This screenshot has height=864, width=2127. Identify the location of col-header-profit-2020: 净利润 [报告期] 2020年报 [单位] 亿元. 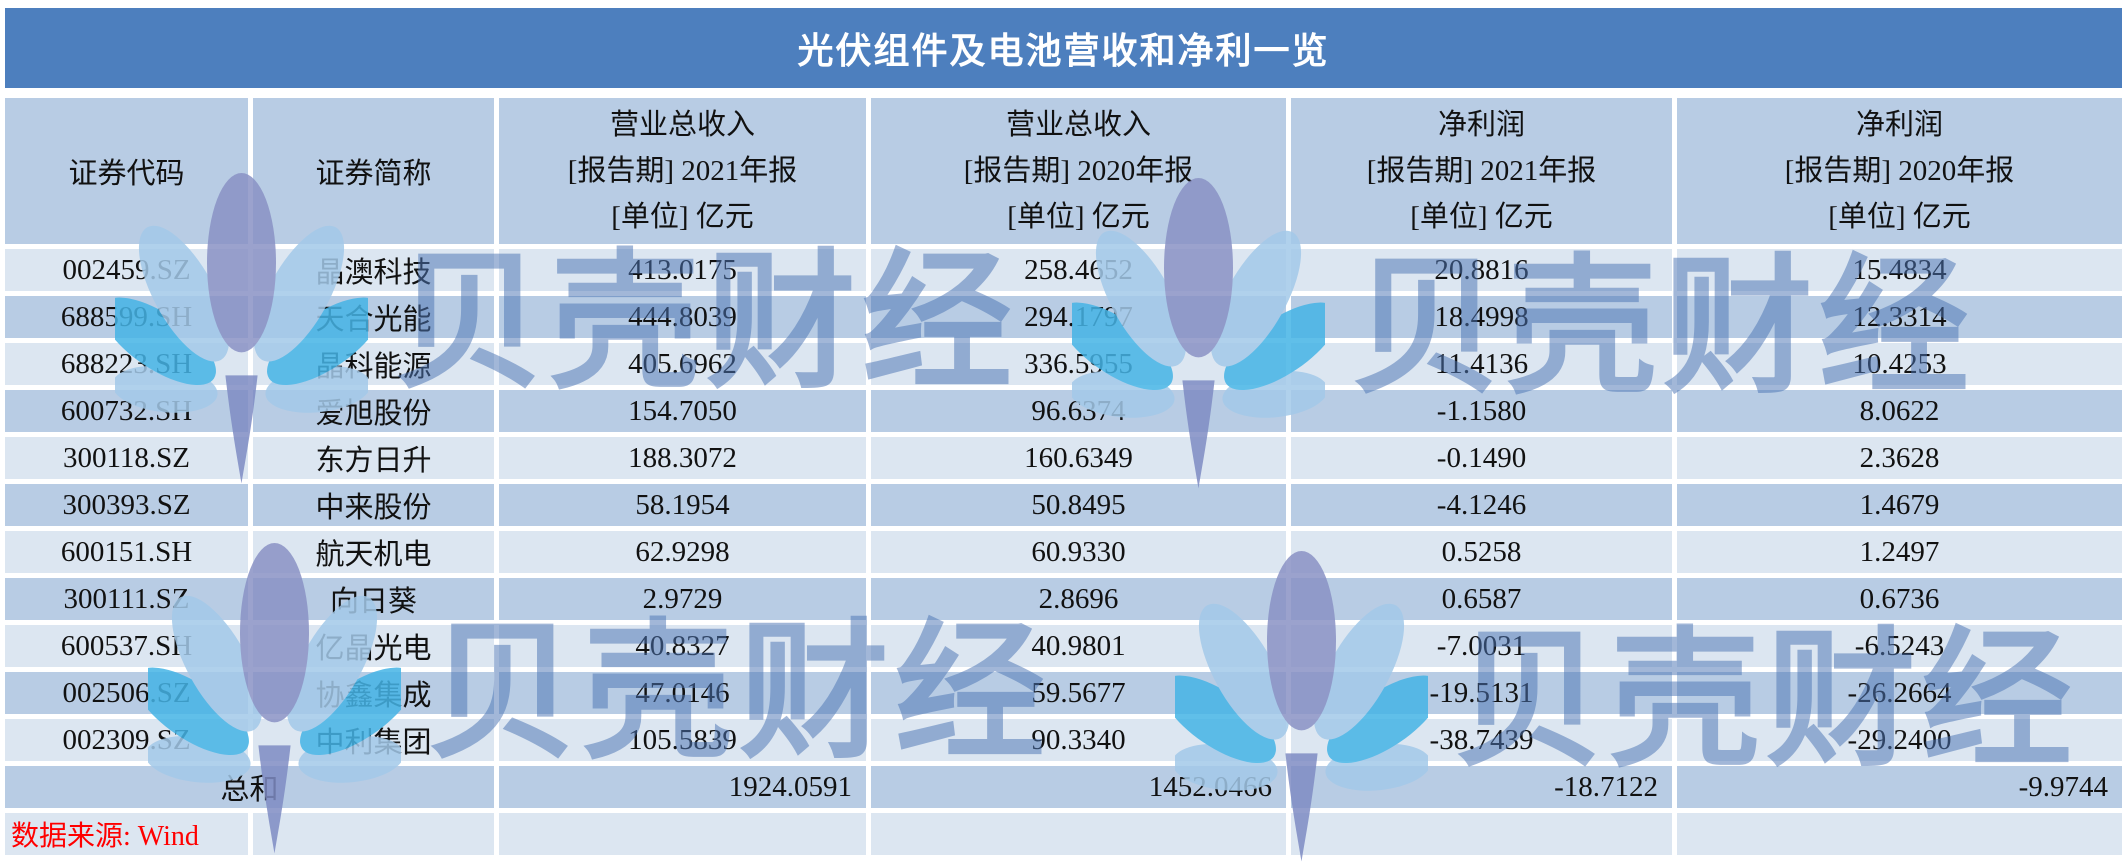
(1899, 171).